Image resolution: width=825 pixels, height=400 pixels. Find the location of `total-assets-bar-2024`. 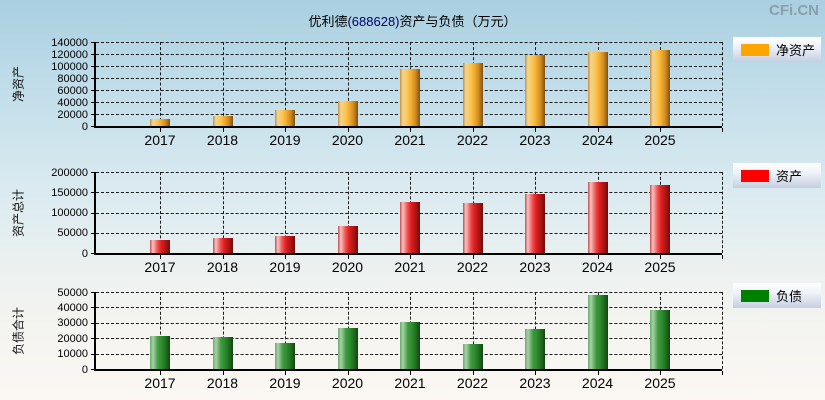

total-assets-bar-2024 is located at coordinates (597, 217).